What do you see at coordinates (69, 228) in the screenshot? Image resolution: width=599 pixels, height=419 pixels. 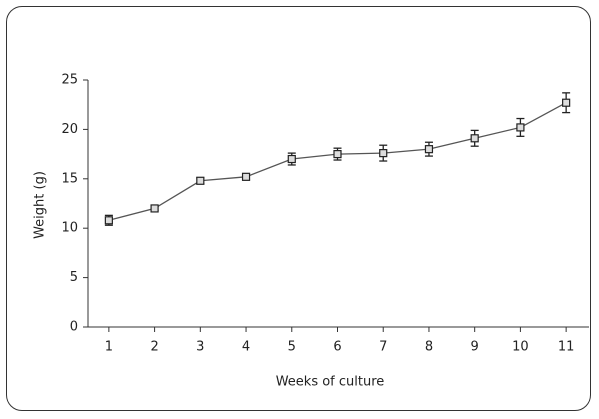 I see `y-tick-label: 10` at bounding box center [69, 228].